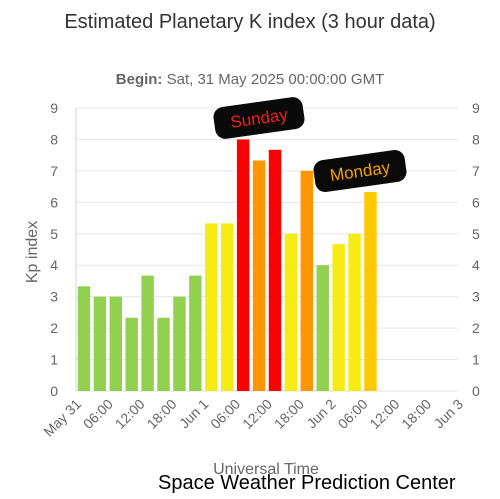 Image resolution: width=500 pixels, height=499 pixels. Describe the element at coordinates (476, 171) in the screenshot. I see `y-tick-label-right: 7` at that location.